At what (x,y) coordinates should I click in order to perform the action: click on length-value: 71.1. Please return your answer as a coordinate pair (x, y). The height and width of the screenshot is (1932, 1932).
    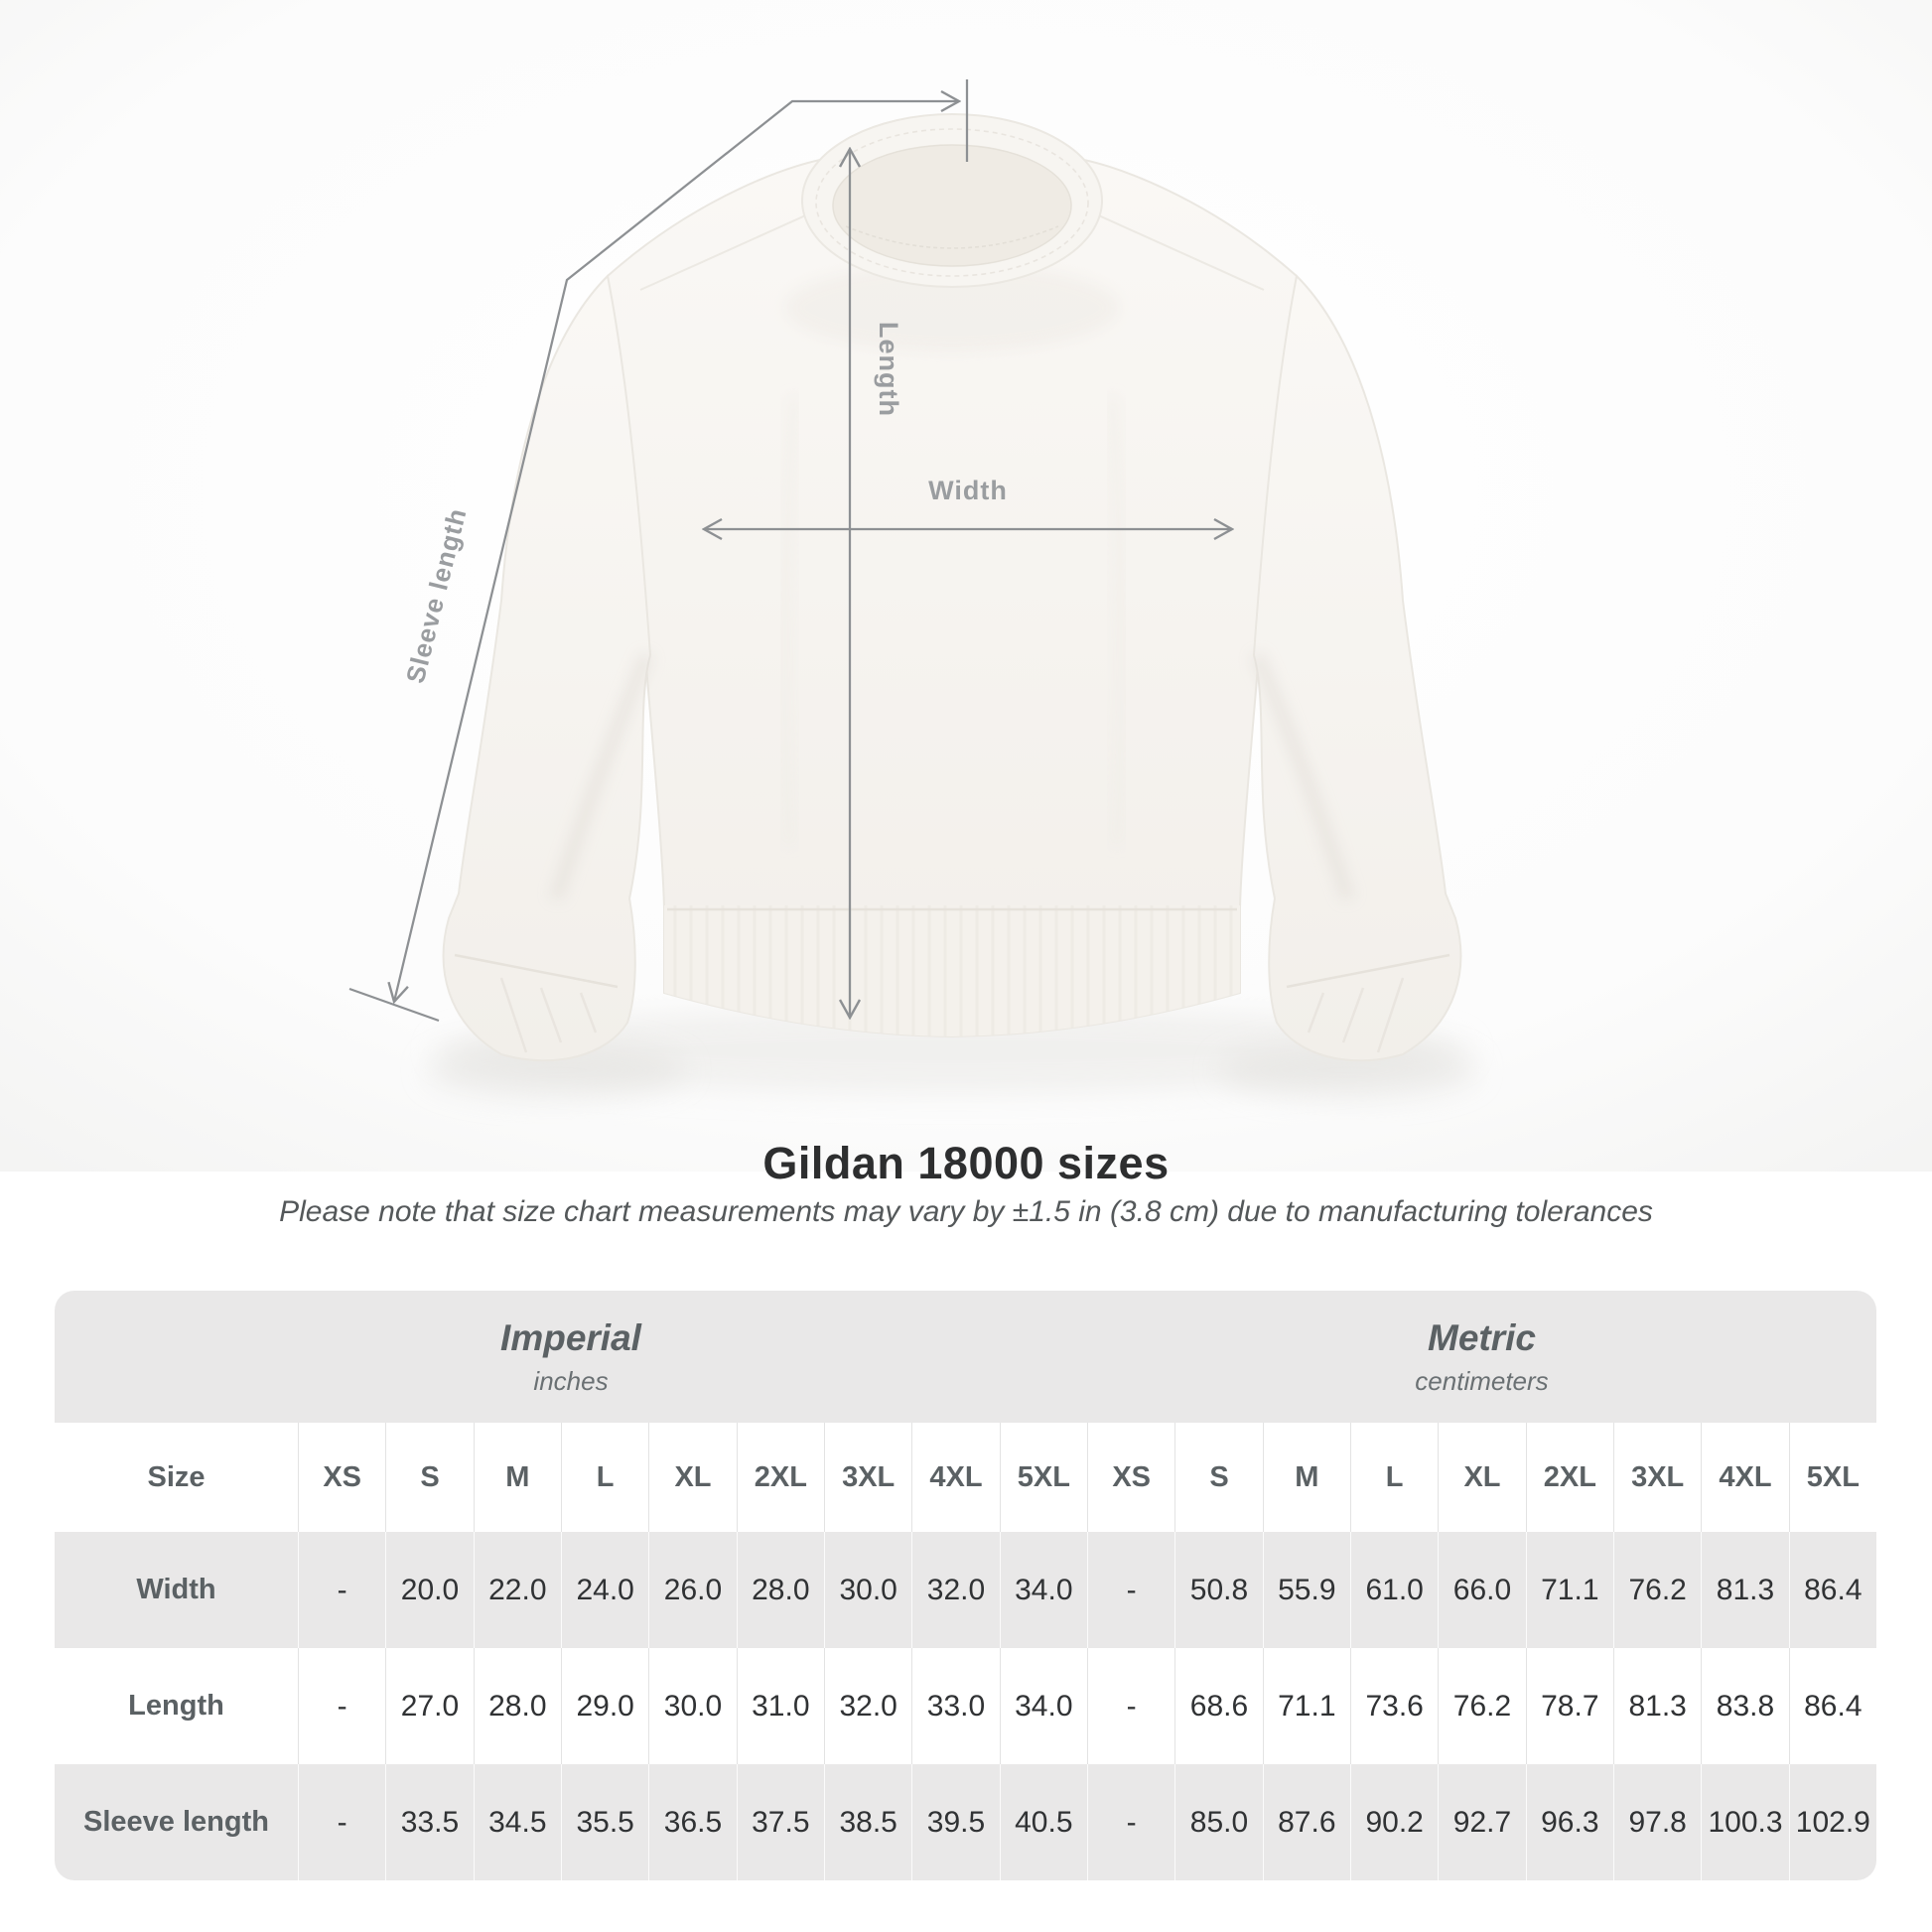
    Looking at the image, I should click on (1306, 1706).